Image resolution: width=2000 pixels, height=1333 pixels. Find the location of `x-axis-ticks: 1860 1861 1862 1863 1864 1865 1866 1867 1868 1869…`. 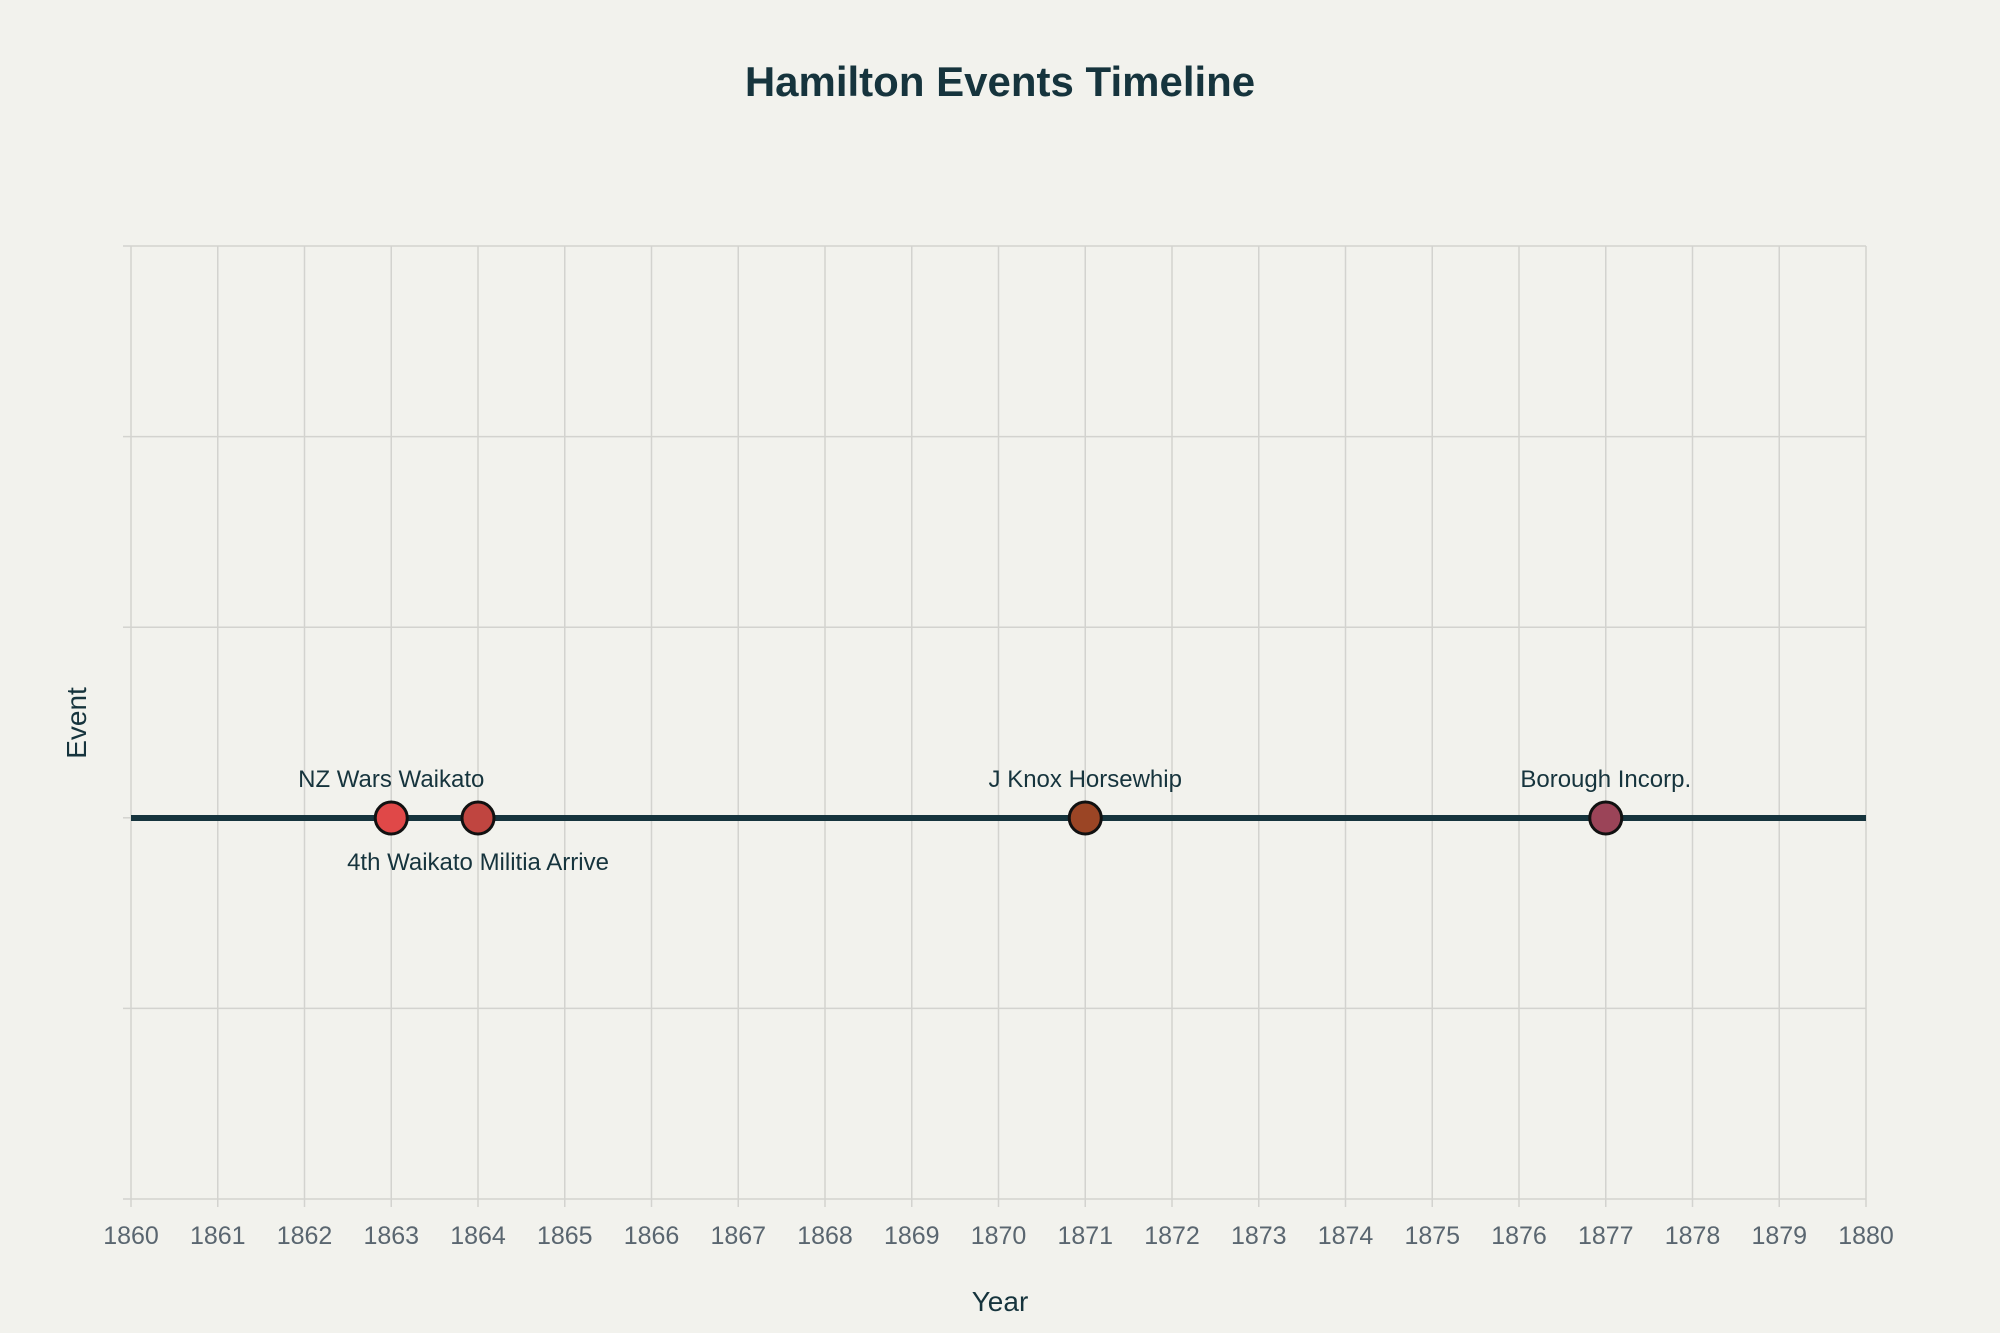

x-axis-ticks: 1860 1861 1862 1863 1864 1865 1866 1867 1868 1869… is located at coordinates (998, 1236).